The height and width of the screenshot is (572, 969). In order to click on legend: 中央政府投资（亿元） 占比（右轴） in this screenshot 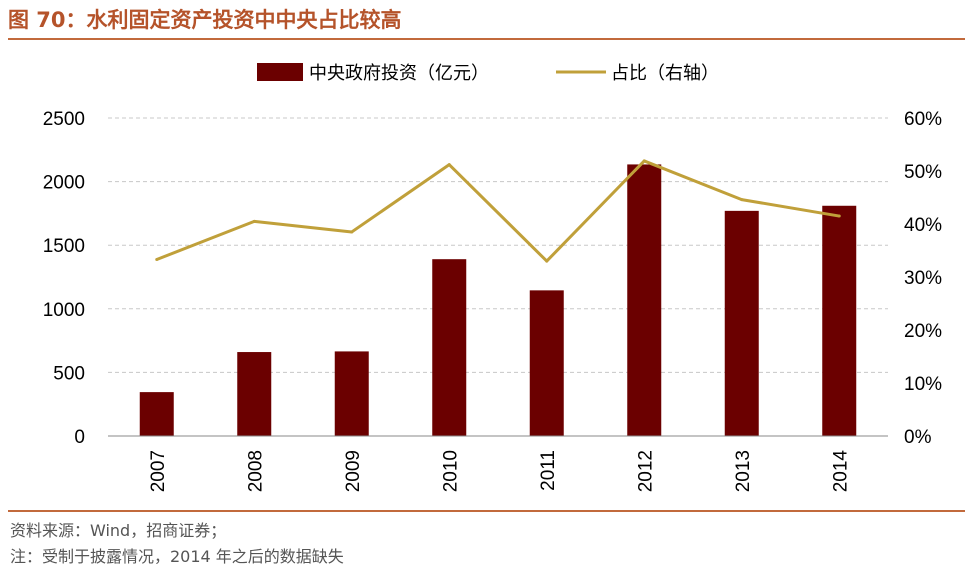, I will do `click(488, 73)`.